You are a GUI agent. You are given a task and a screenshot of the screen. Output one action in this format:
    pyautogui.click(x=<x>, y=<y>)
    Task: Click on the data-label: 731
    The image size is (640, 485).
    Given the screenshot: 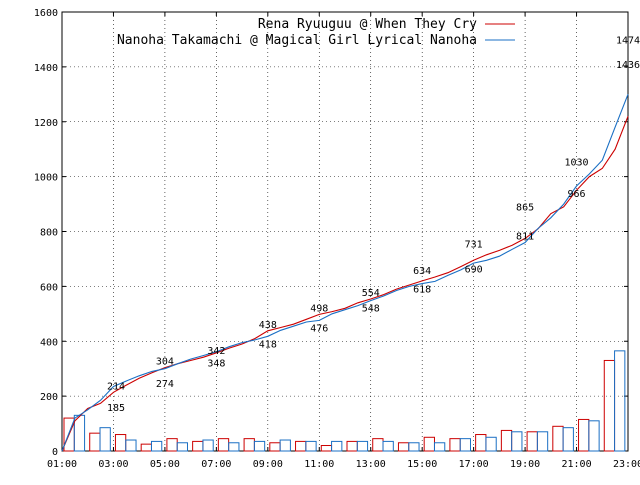 What is the action you would take?
    pyautogui.click(x=474, y=244)
    